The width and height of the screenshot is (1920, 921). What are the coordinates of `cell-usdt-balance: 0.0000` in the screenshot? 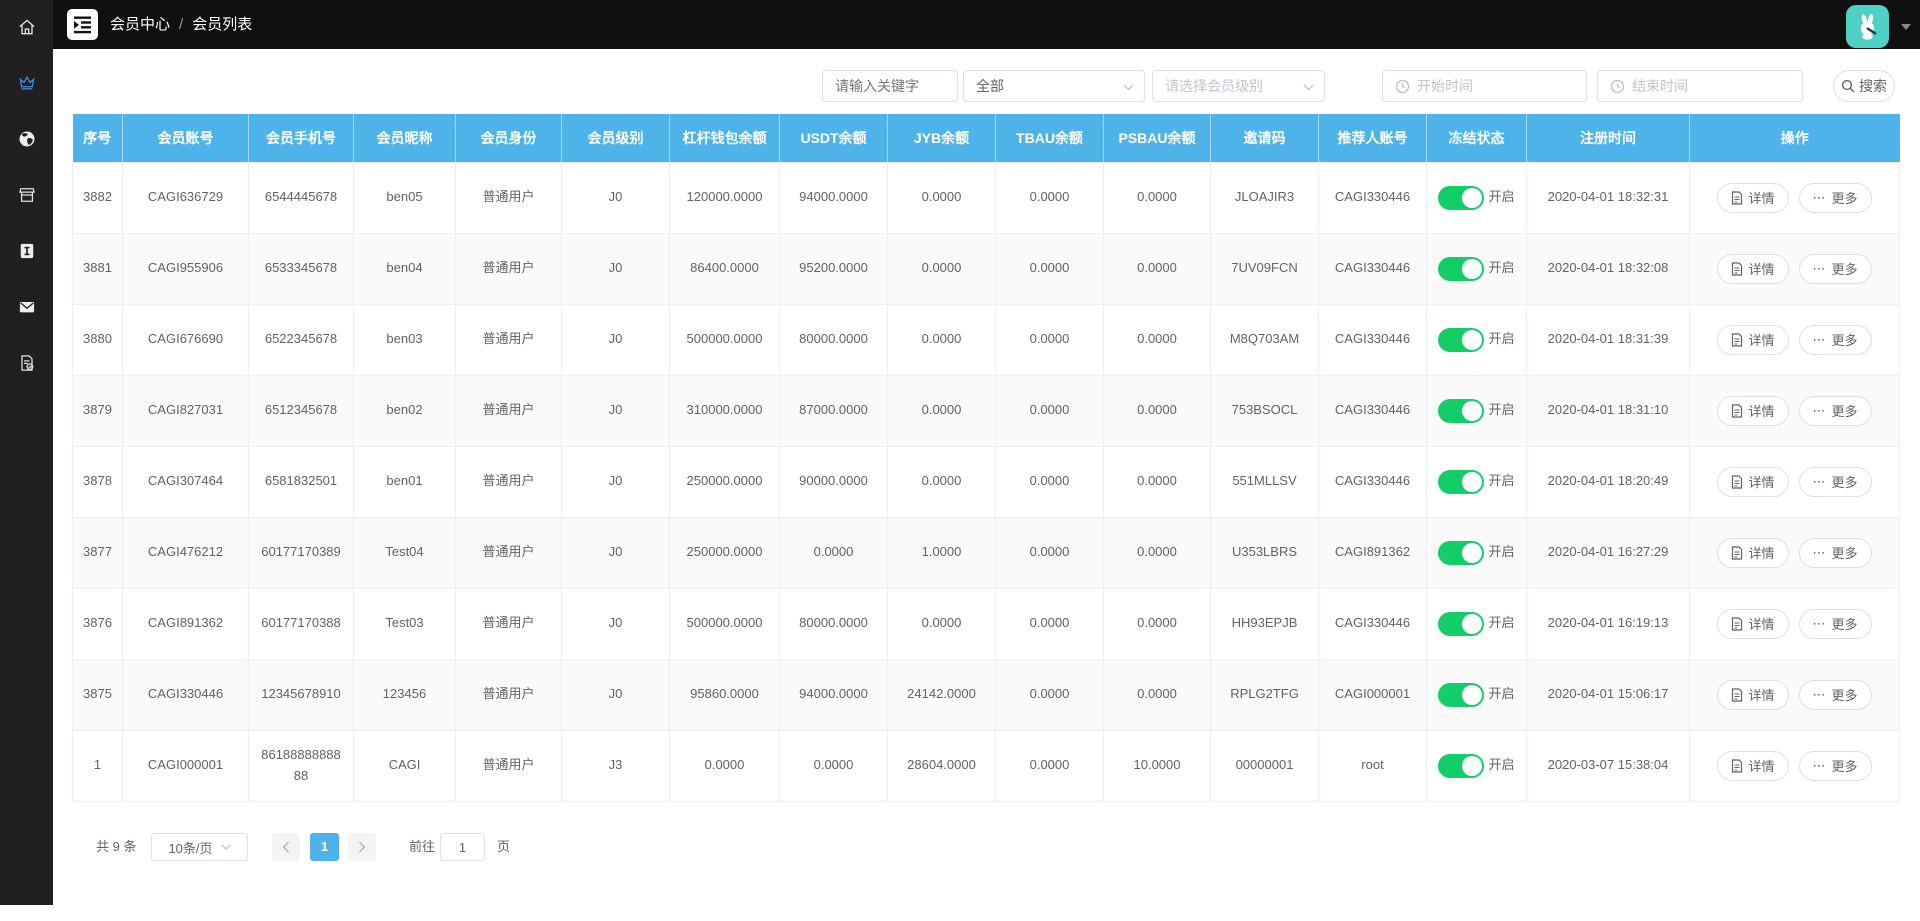 It's located at (833, 552).